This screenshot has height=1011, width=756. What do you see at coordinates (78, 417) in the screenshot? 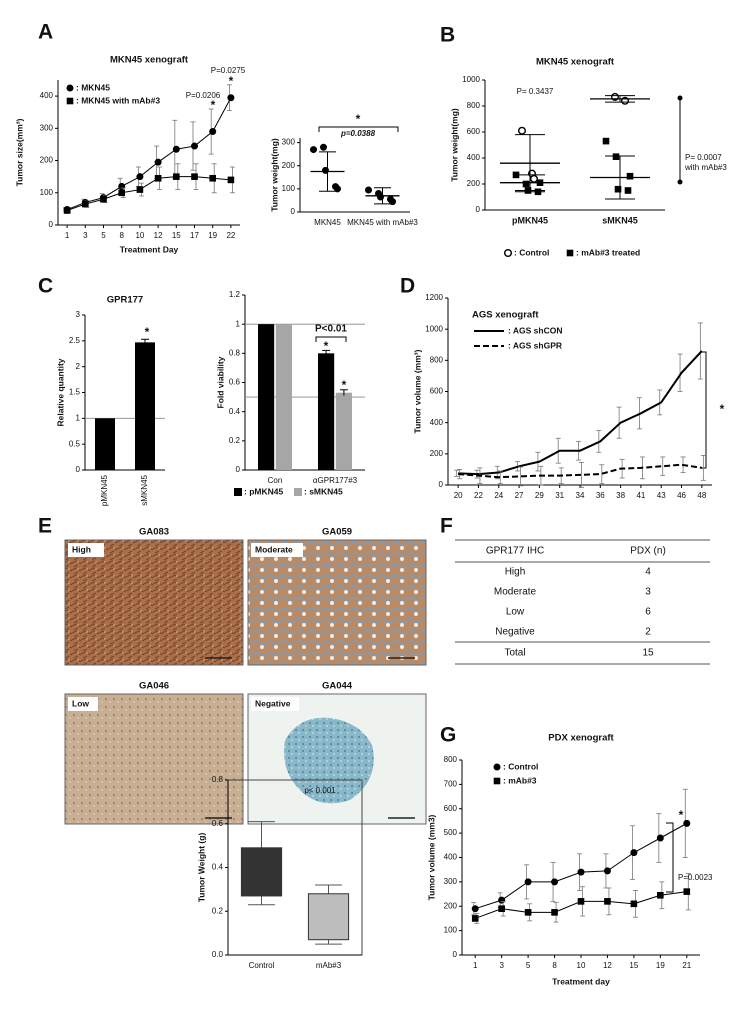
I see `y-tick-label: 1` at bounding box center [78, 417].